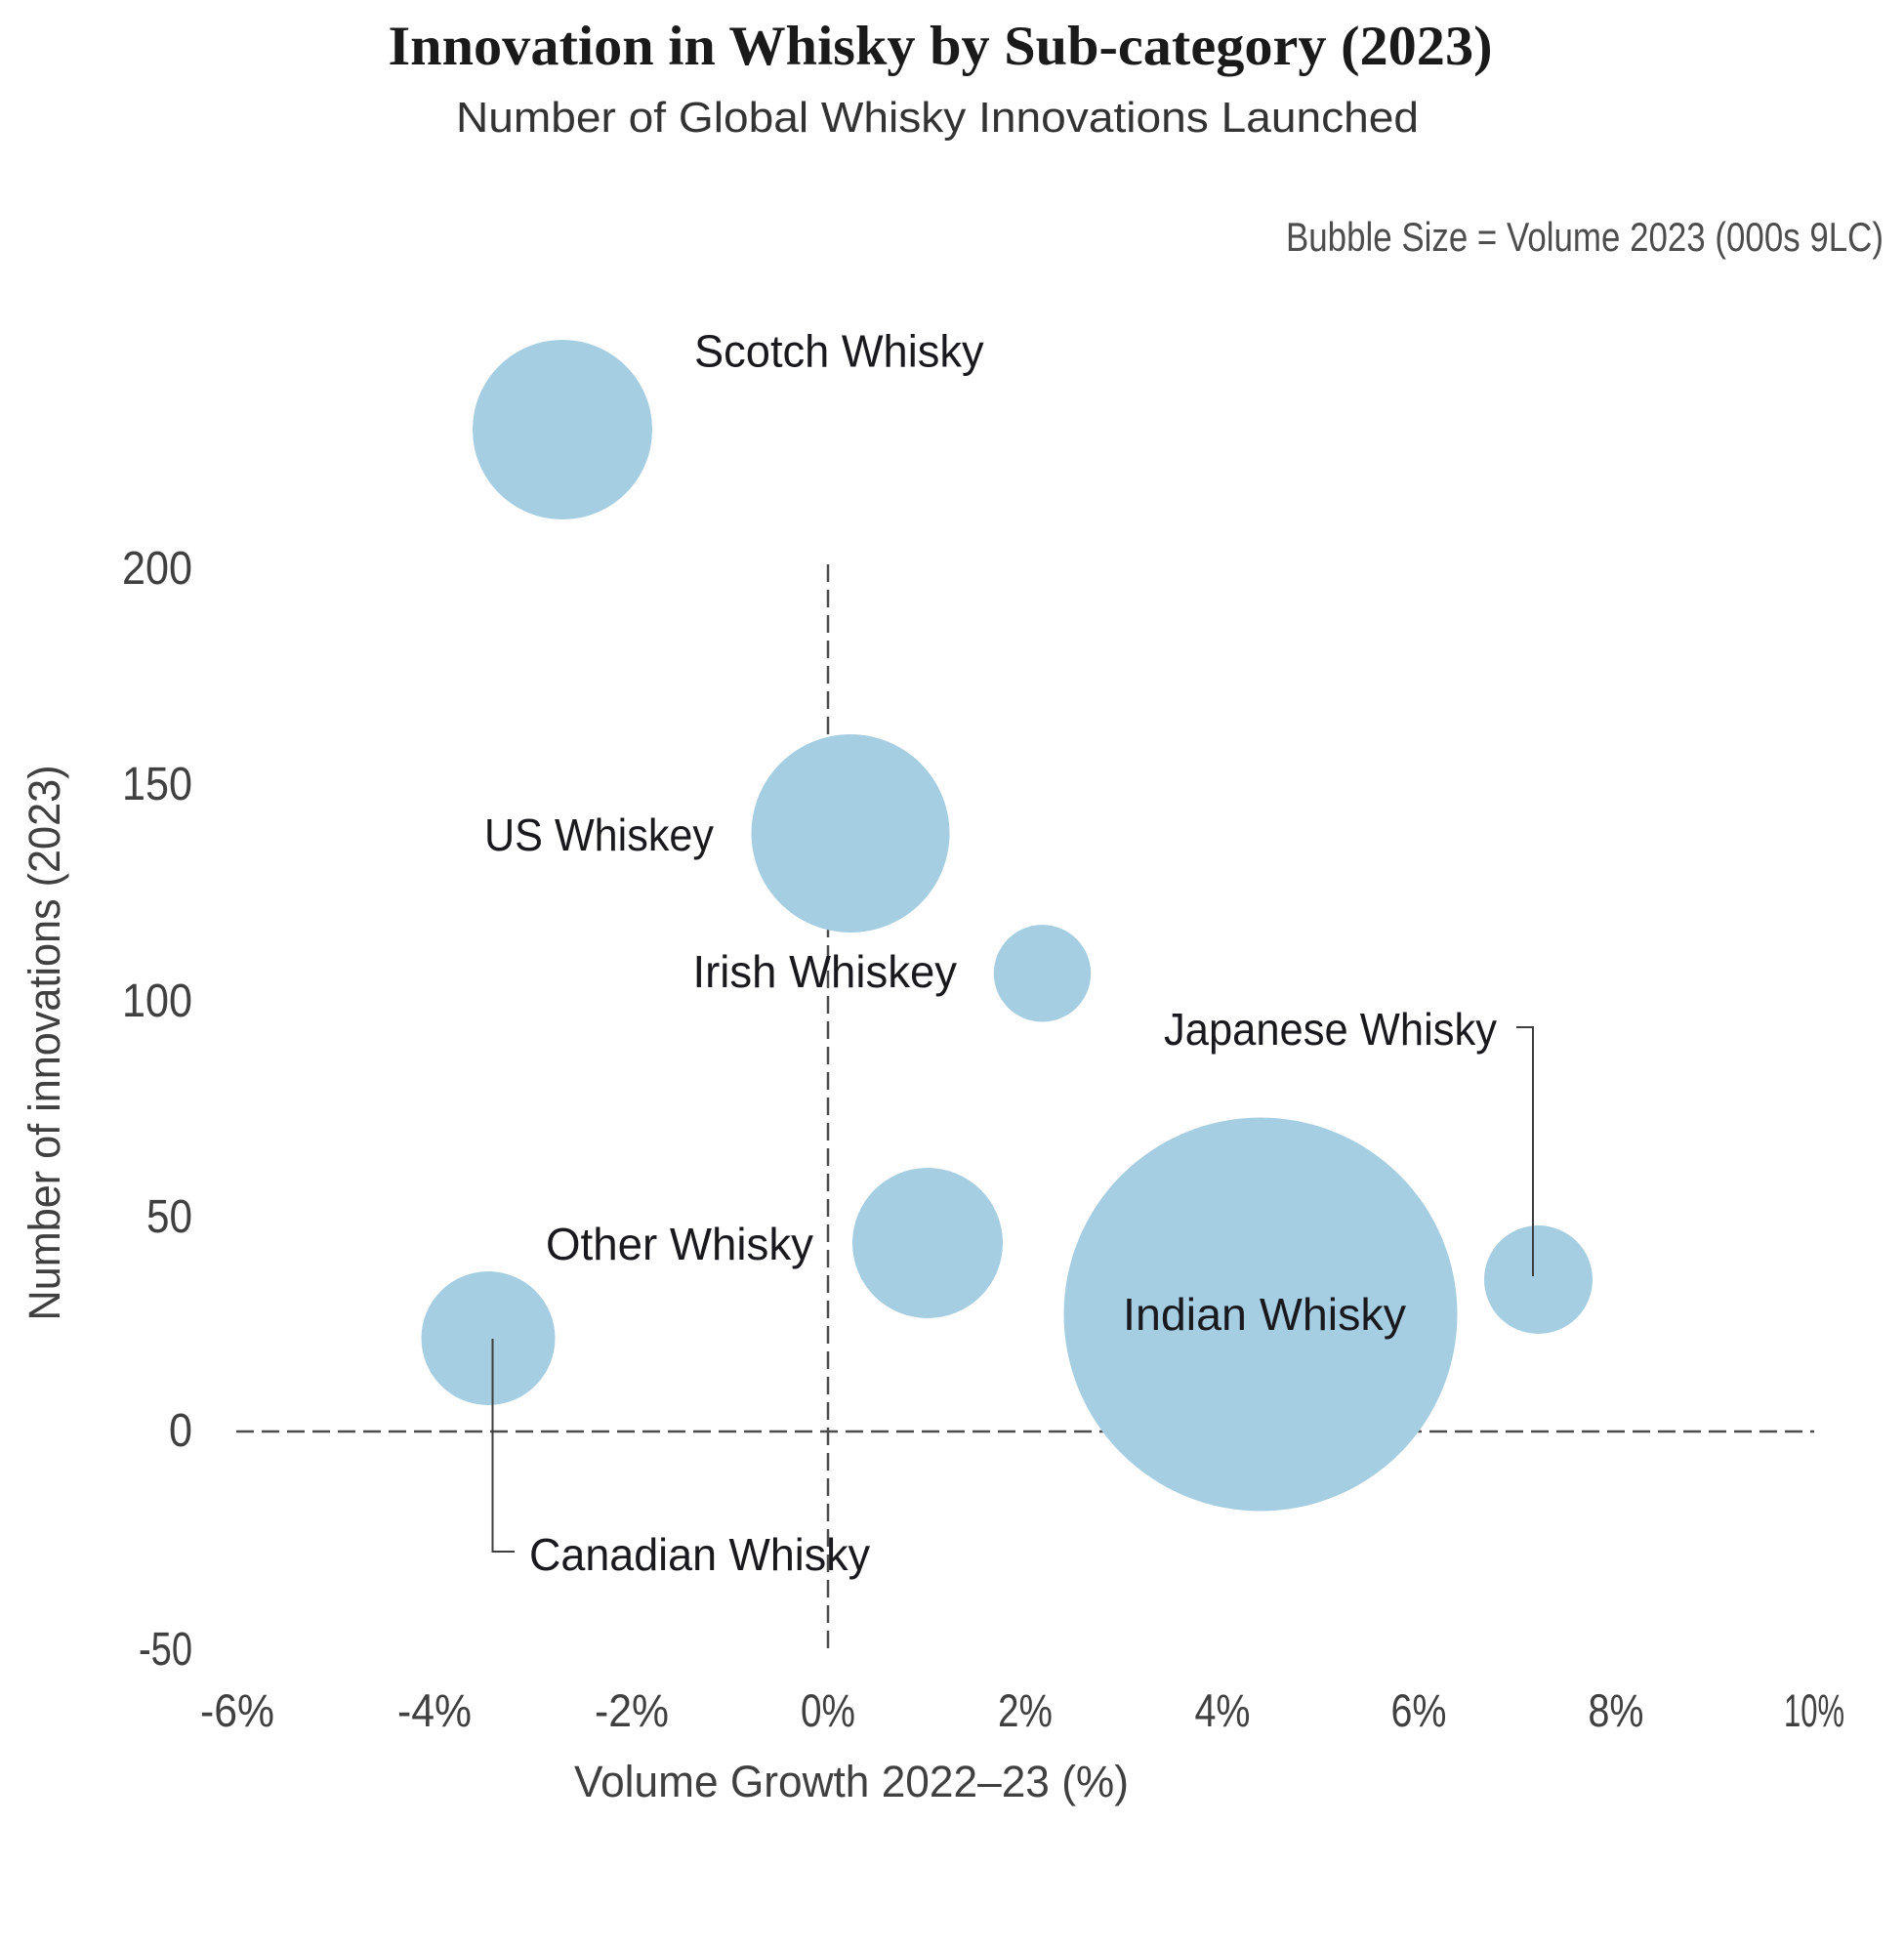  I want to click on svg-text: 0, so click(180, 1431).